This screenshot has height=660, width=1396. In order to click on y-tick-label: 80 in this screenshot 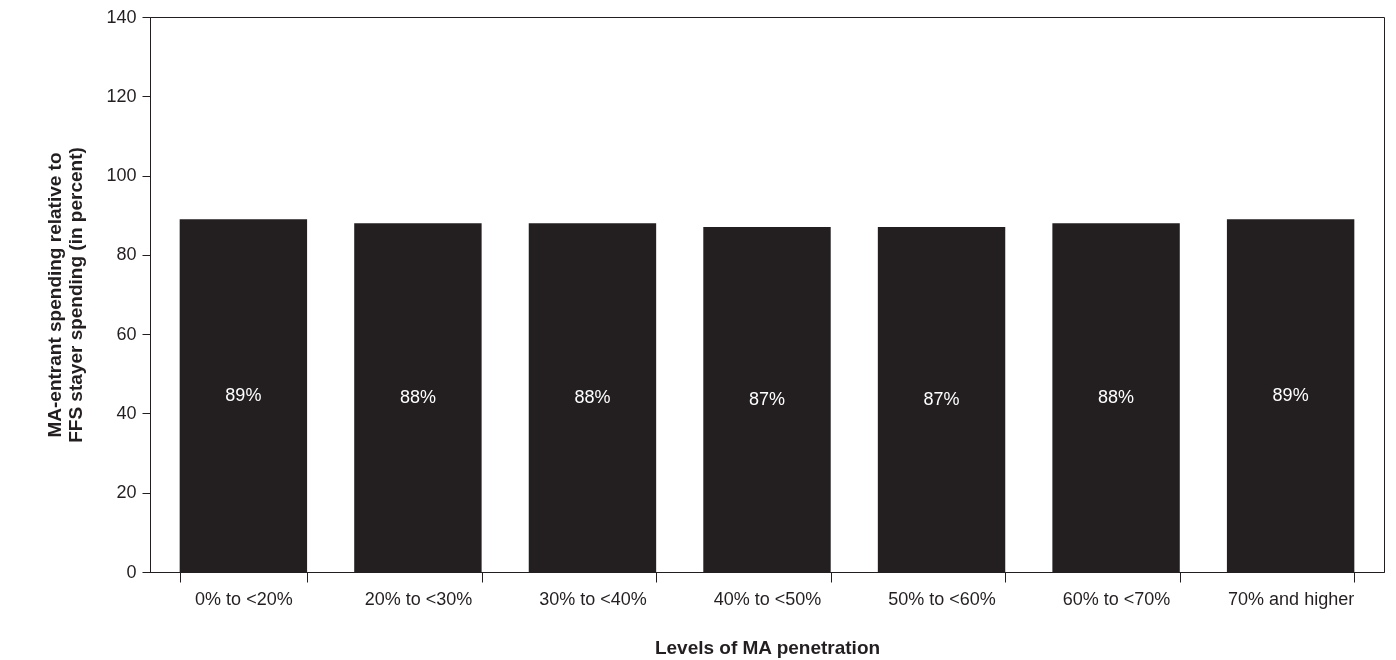, I will do `click(126, 254)`.